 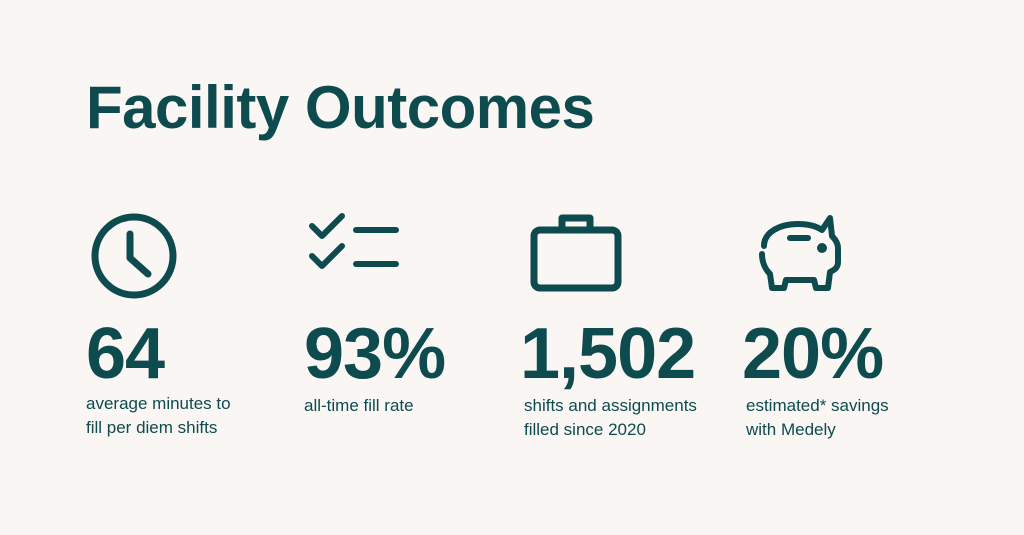 I want to click on briefcase-icon, so click(x=576, y=256).